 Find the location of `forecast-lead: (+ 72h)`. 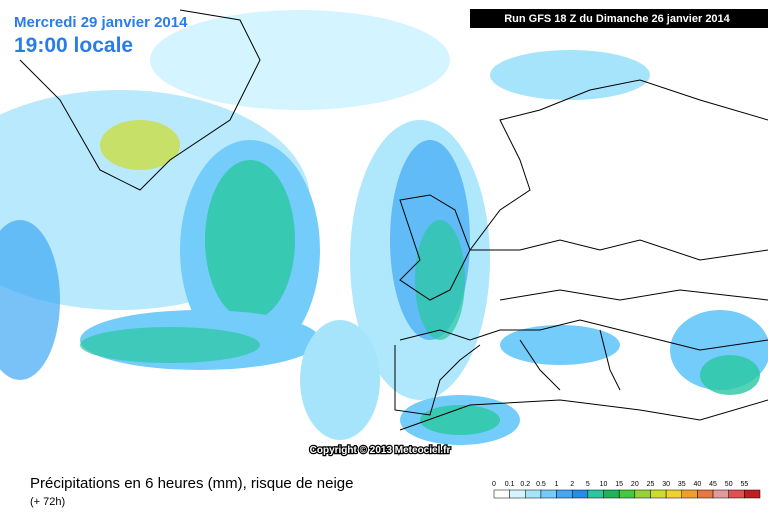

forecast-lead: (+ 72h) is located at coordinates (47, 502).